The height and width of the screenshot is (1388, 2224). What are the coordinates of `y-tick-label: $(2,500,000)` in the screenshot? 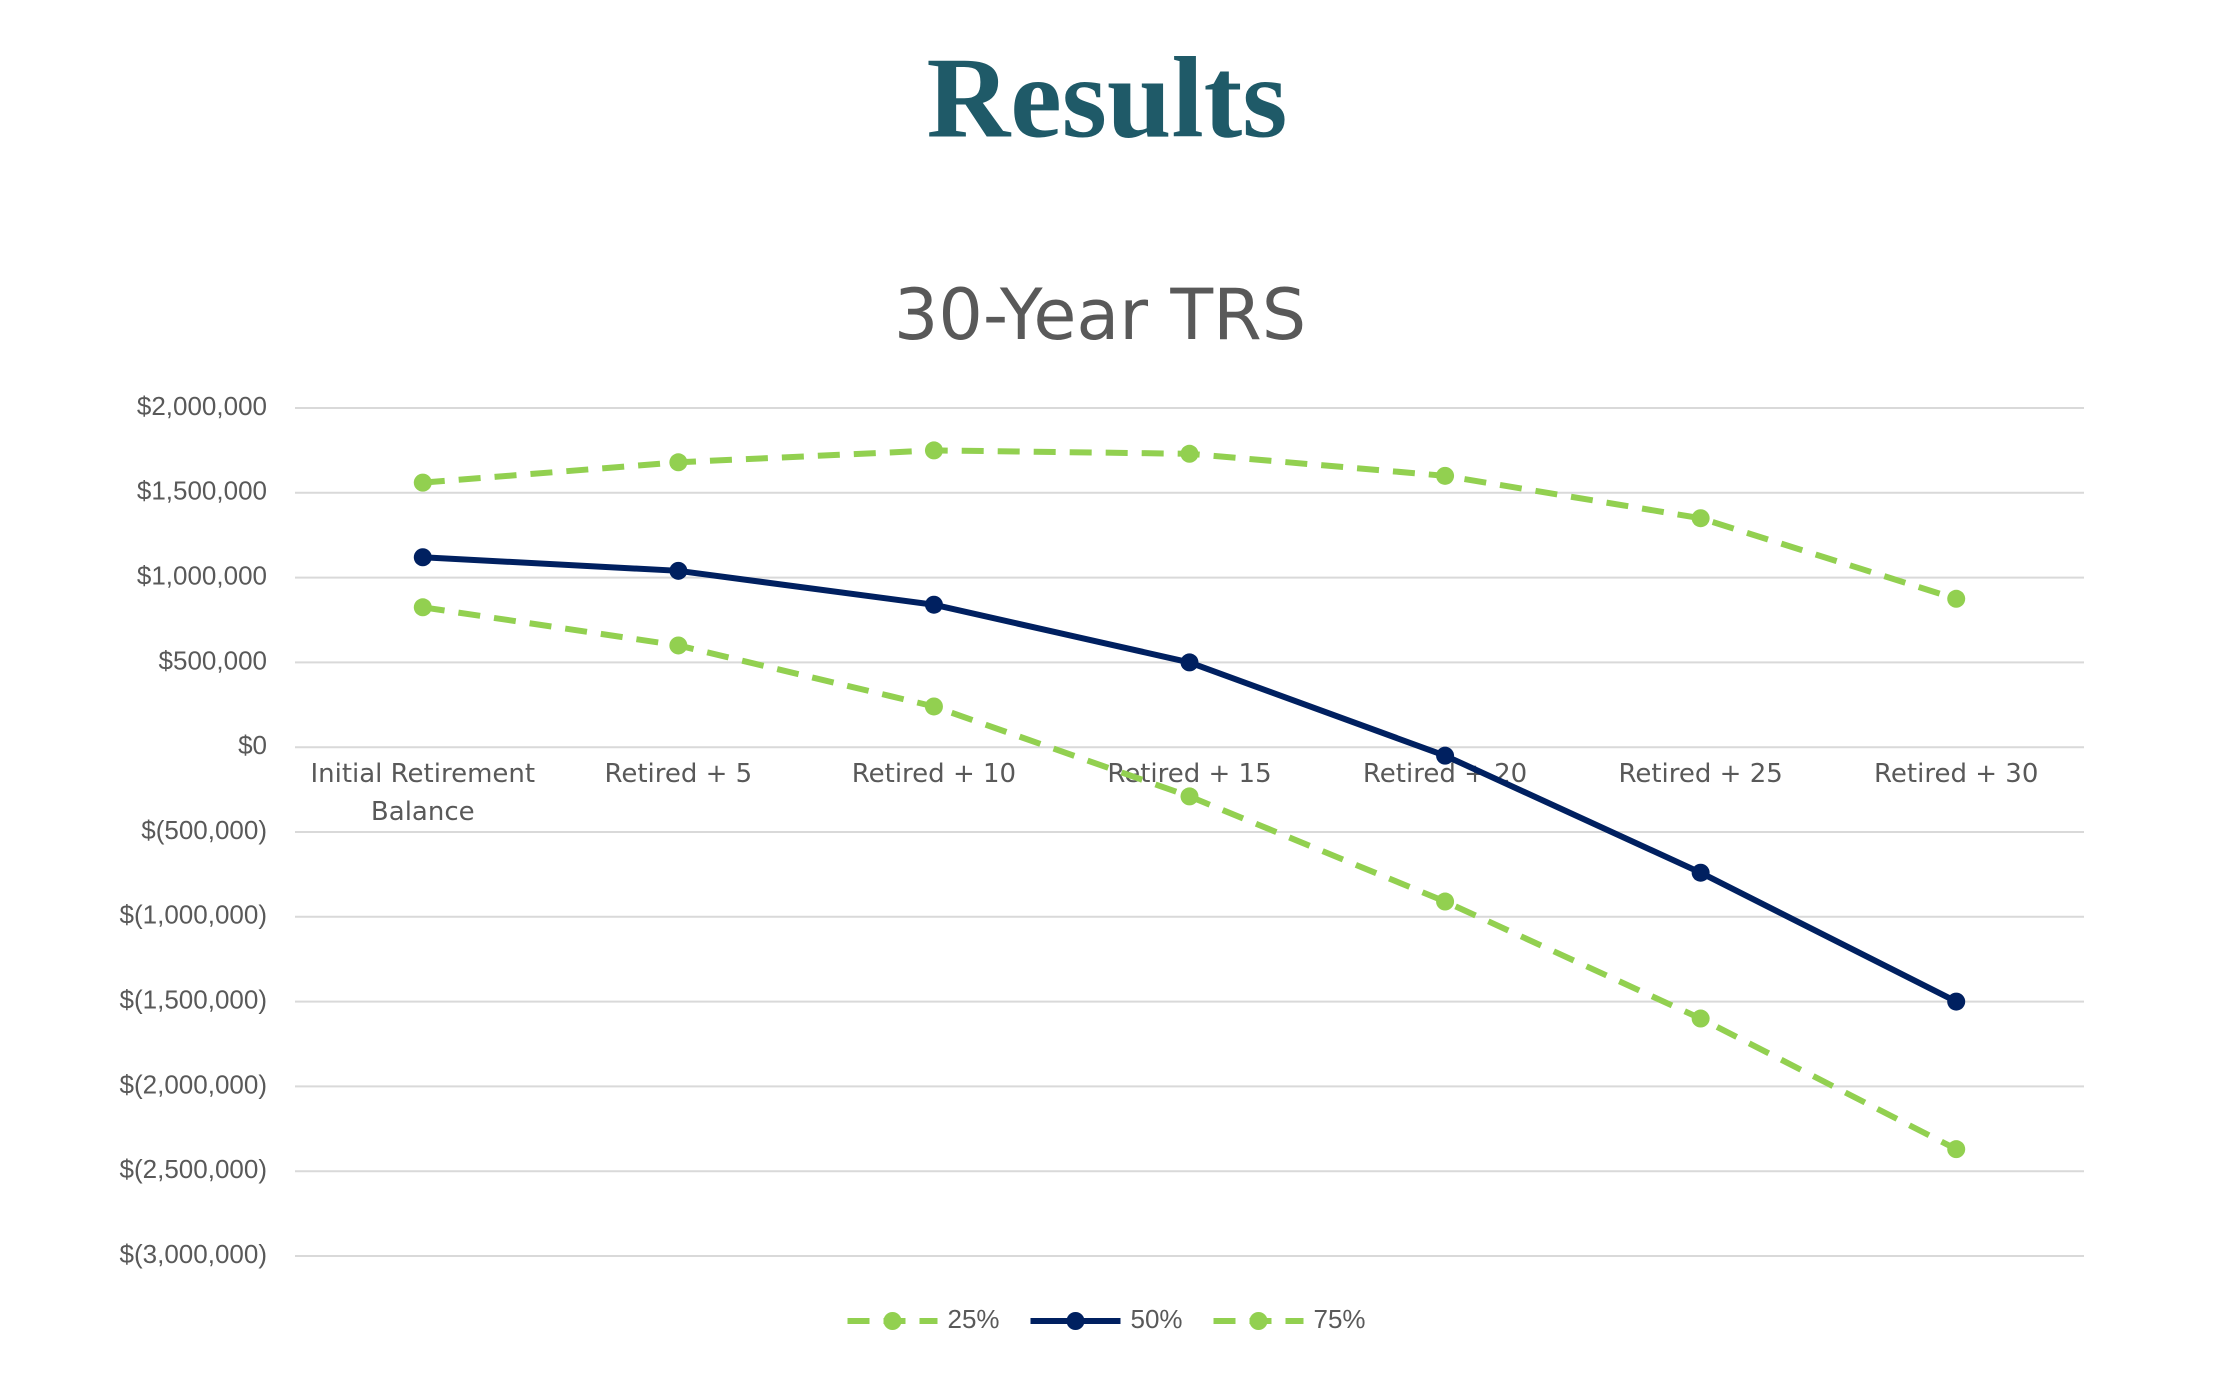 It's located at (193, 1169).